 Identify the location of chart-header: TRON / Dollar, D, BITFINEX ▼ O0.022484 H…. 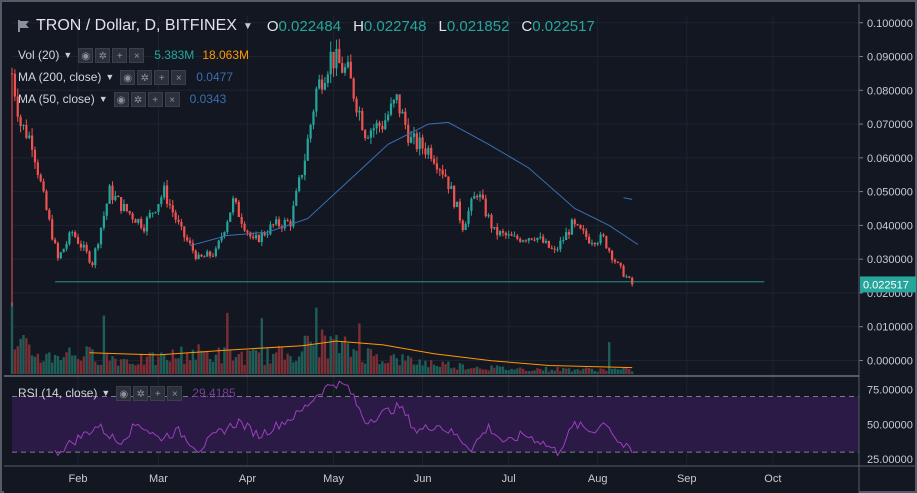
(312, 26).